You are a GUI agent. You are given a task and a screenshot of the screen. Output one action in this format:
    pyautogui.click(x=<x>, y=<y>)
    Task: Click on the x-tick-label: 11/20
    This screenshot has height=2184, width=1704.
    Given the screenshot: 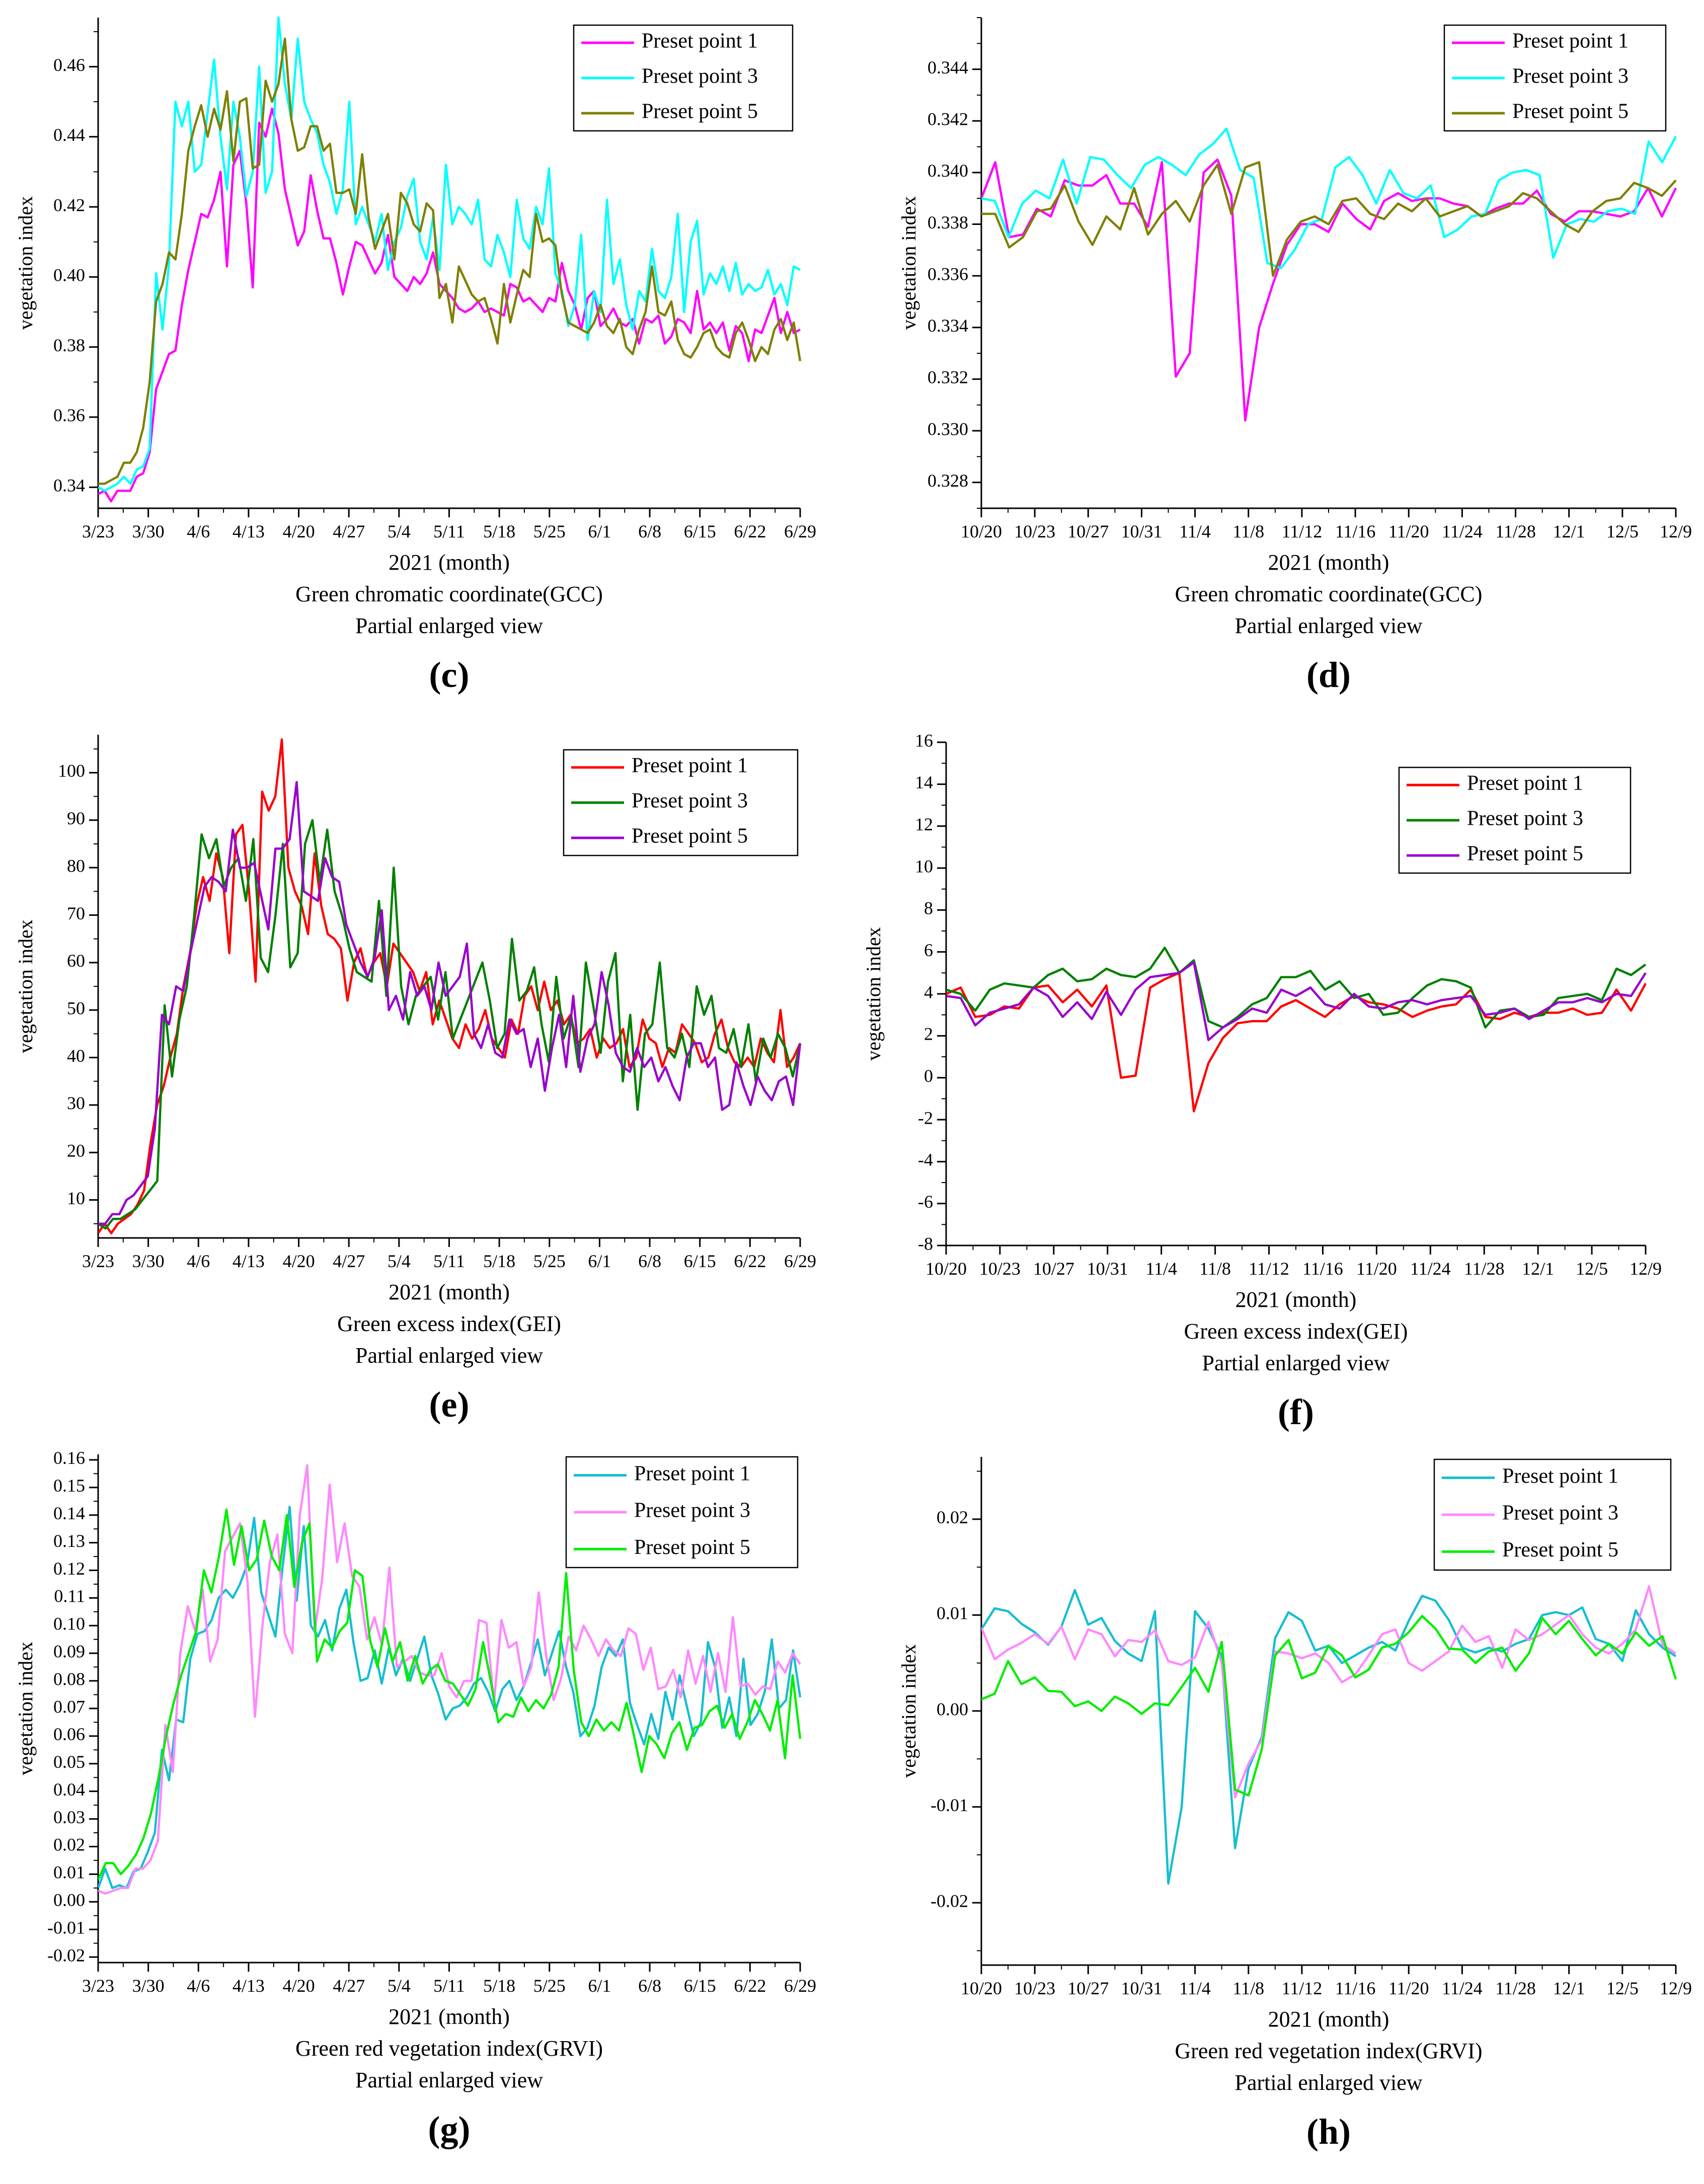 What is the action you would take?
    pyautogui.click(x=1408, y=531)
    